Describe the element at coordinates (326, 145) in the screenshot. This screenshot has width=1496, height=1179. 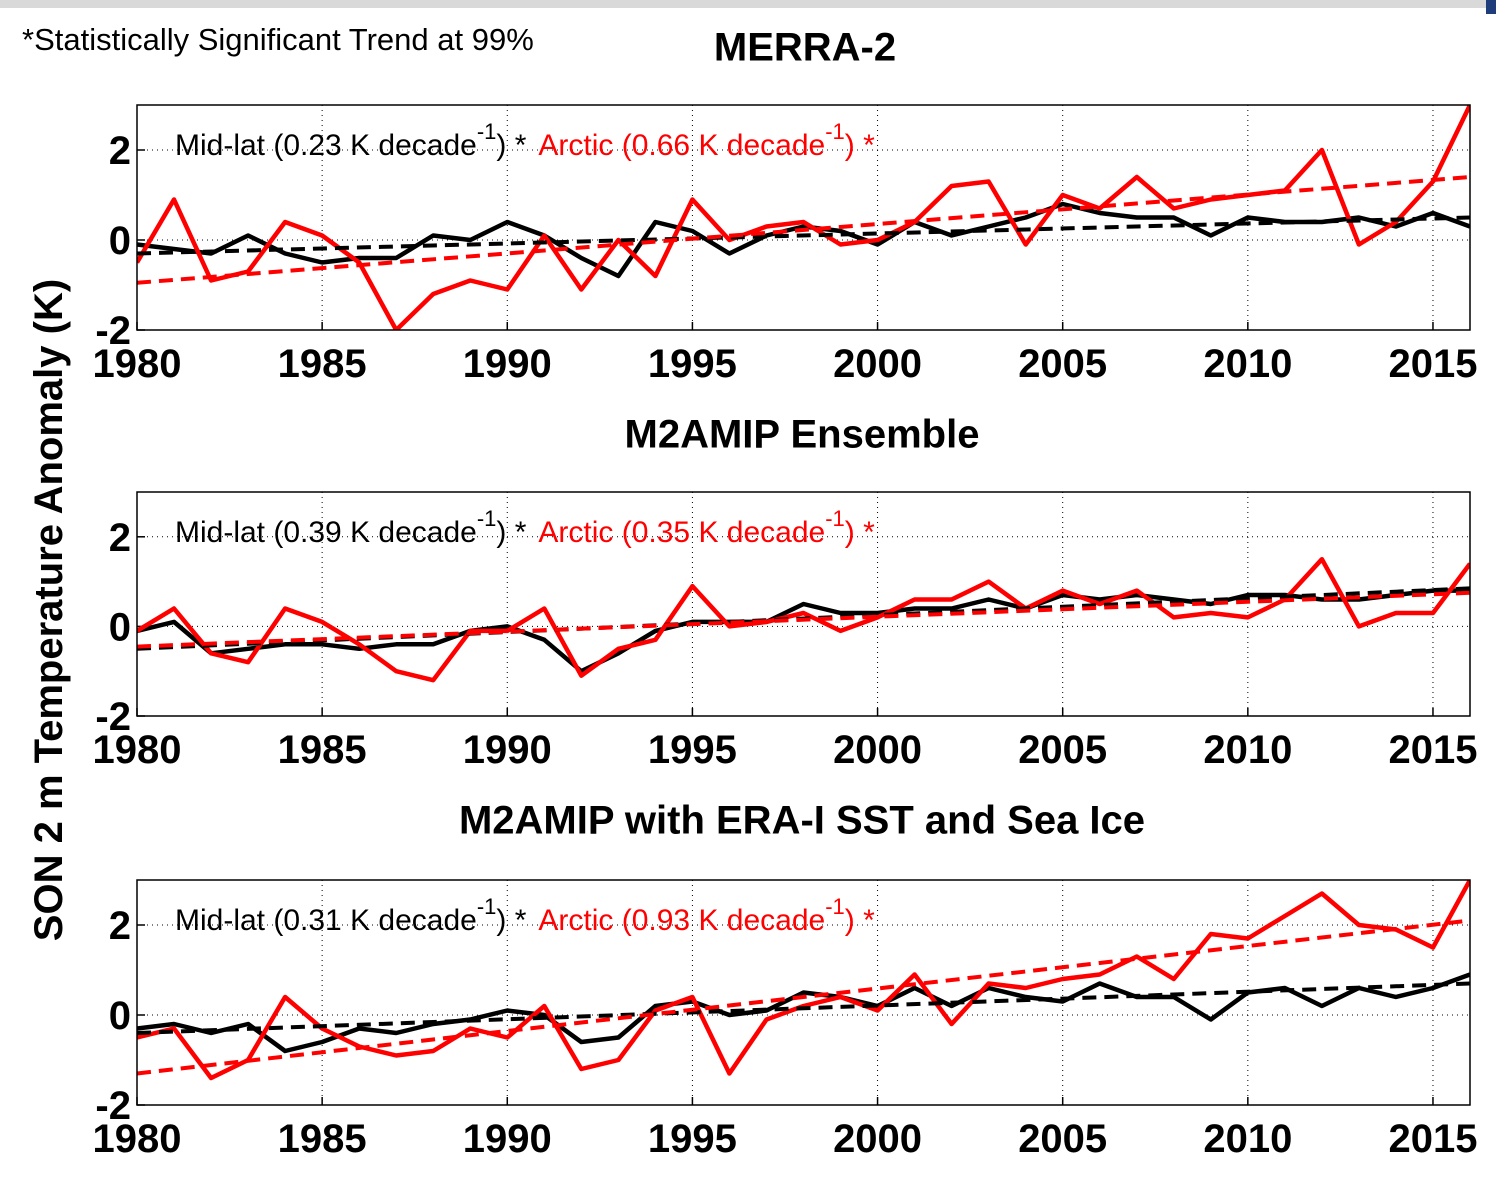
I see `annotation-name: Mid-lat (0.23 K decade` at that location.